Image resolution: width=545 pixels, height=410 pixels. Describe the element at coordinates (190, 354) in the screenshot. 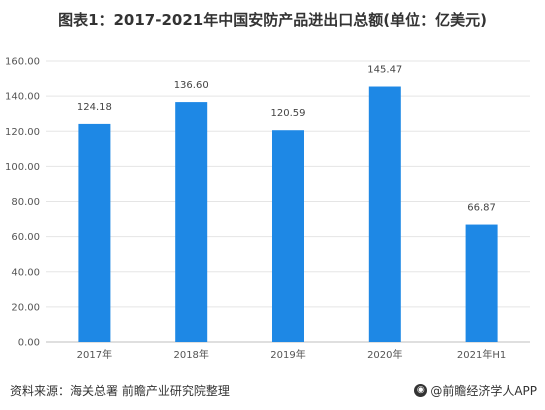

I see `x-tick-label: 2018年` at that location.